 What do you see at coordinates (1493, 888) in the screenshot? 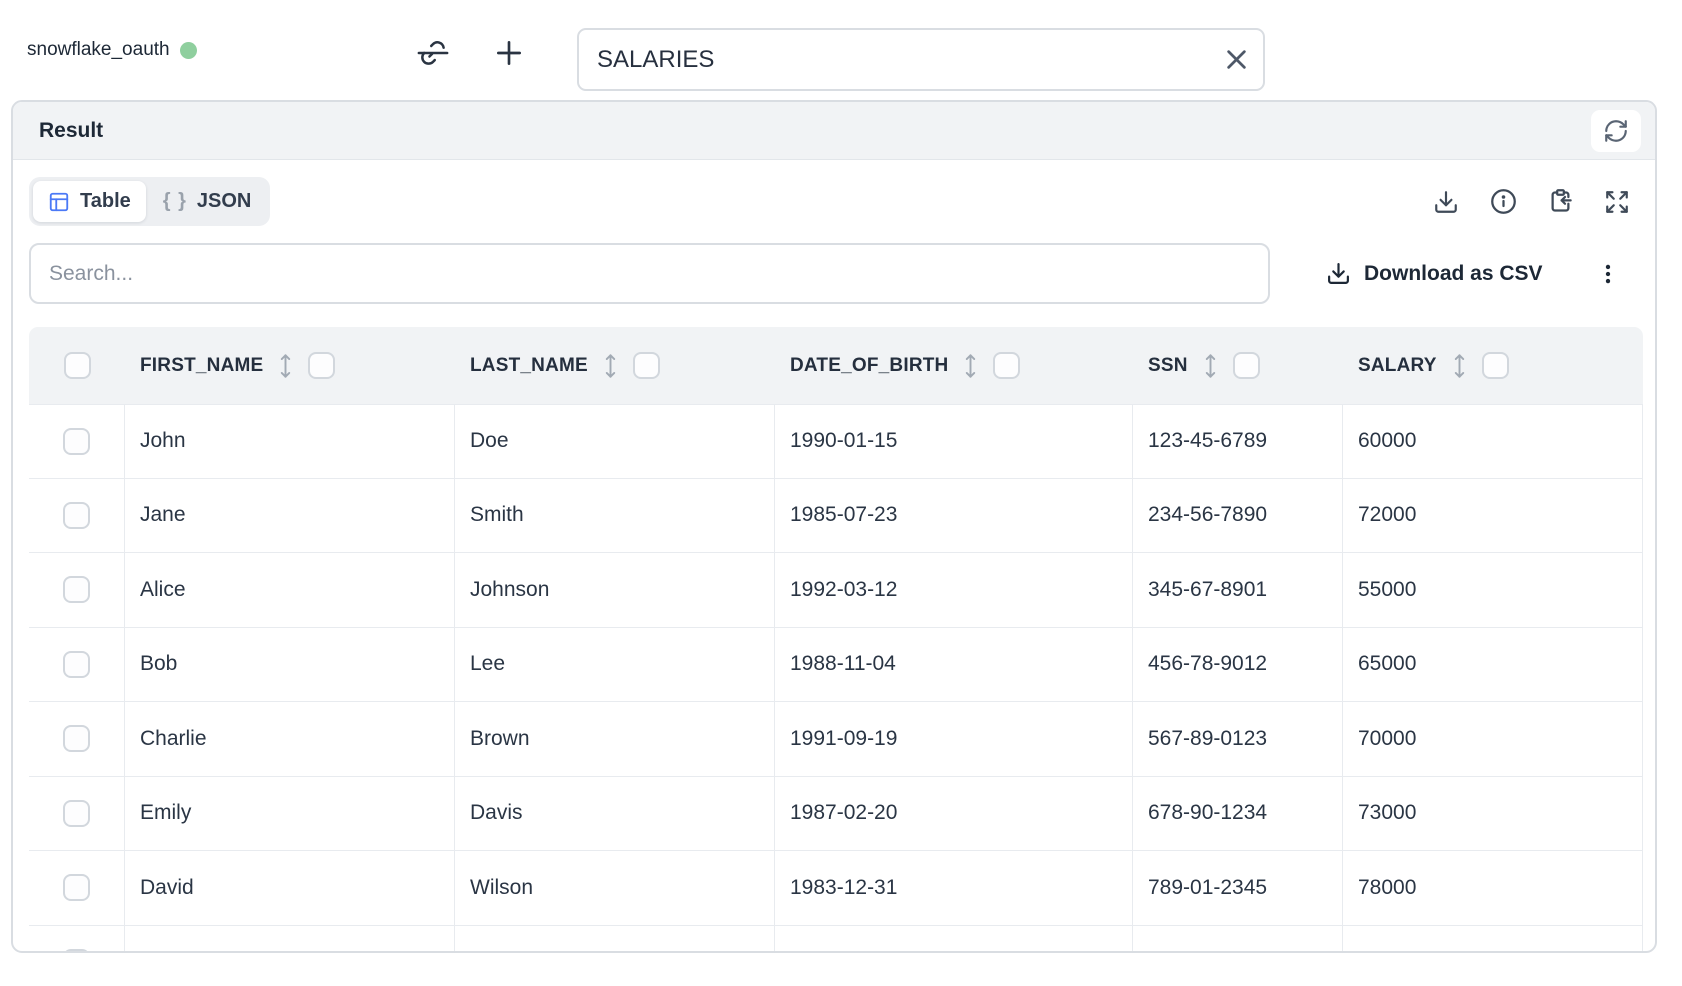
I see `table-cell: 78000` at bounding box center [1493, 888].